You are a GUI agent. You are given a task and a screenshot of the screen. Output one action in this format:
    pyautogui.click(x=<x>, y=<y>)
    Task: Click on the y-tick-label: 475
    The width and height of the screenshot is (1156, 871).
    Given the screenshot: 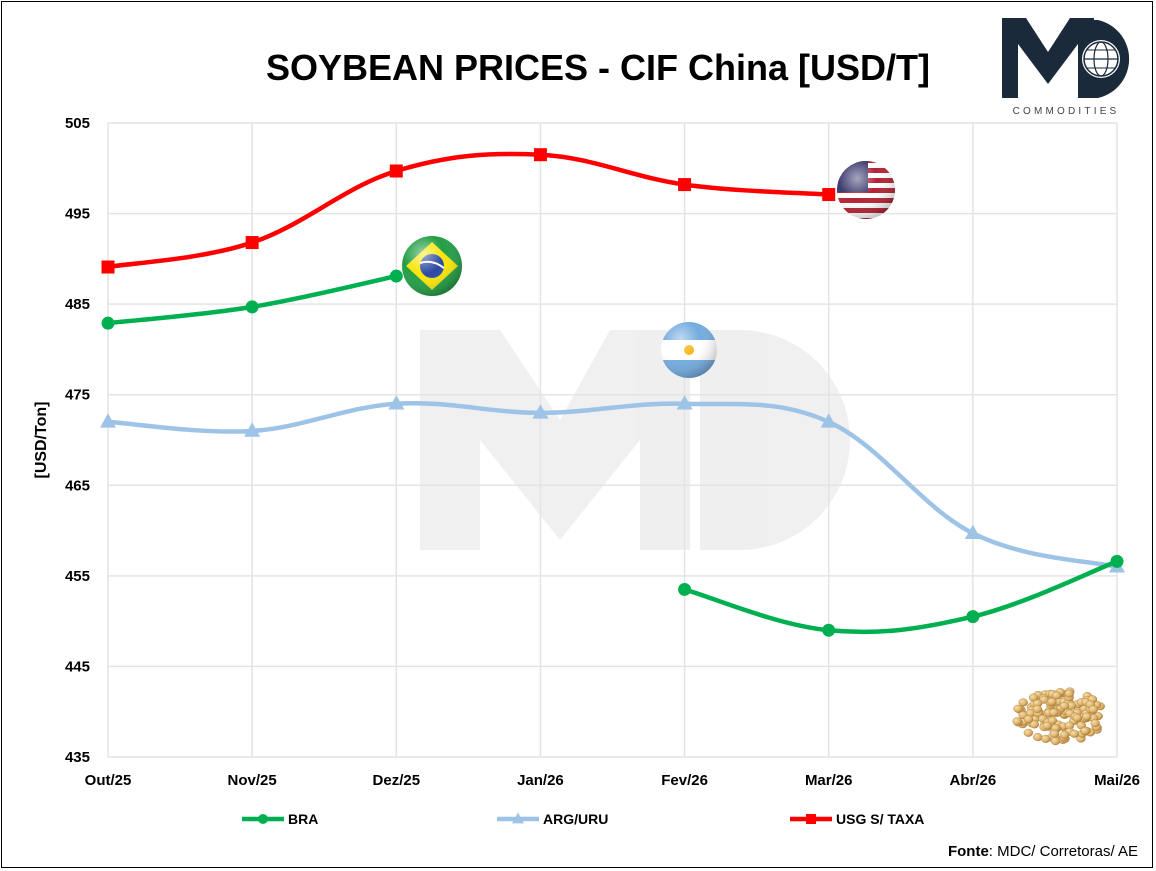 What is the action you would take?
    pyautogui.click(x=77, y=395)
    